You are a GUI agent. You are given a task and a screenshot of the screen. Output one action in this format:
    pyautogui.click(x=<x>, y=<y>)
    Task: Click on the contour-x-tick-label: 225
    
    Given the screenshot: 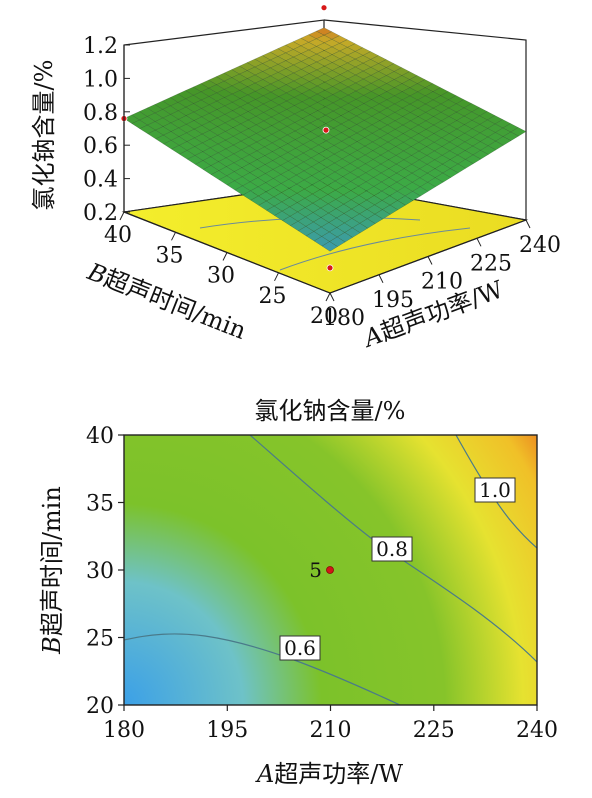 What is the action you would take?
    pyautogui.click(x=434, y=730)
    